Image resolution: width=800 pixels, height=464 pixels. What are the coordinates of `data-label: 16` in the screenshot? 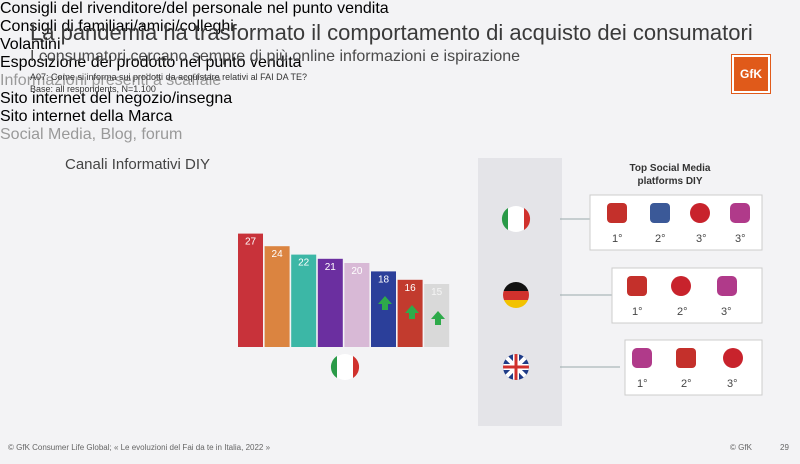 It's located at (411, 288).